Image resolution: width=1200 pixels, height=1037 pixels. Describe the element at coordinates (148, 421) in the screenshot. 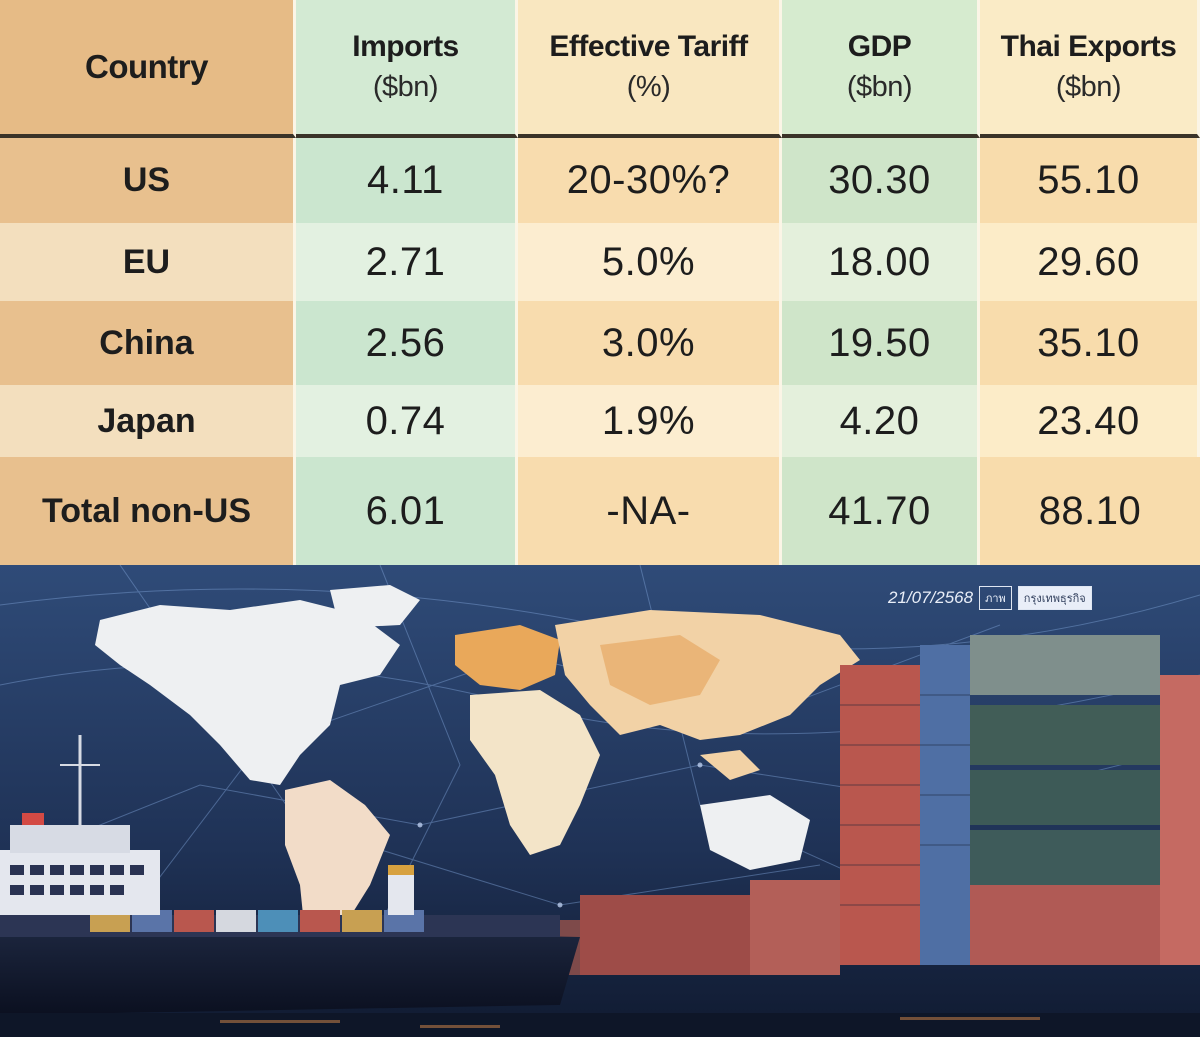

I see `cell-country-japan: Japan` at that location.